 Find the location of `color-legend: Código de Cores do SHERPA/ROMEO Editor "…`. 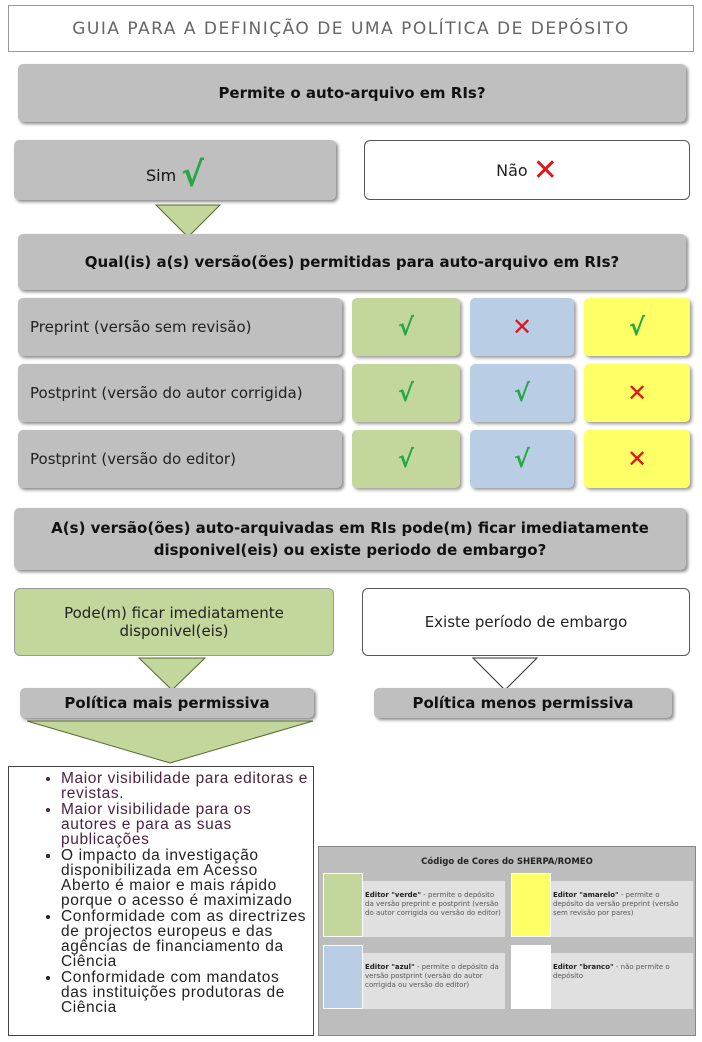

color-legend: Código de Cores do SHERPA/ROMEO Editor "… is located at coordinates (507, 941).